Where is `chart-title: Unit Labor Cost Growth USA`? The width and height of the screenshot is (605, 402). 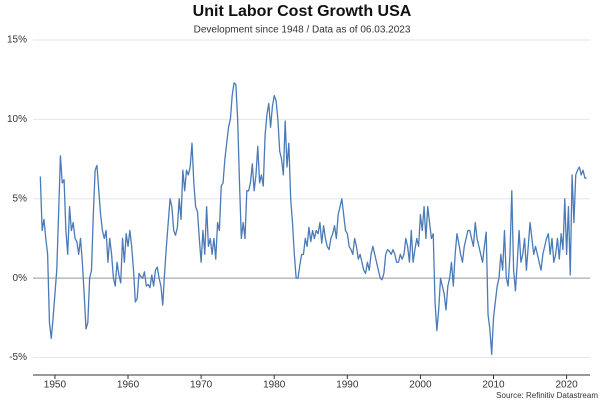
chart-title: Unit Labor Cost Growth USA is located at coordinates (302, 11).